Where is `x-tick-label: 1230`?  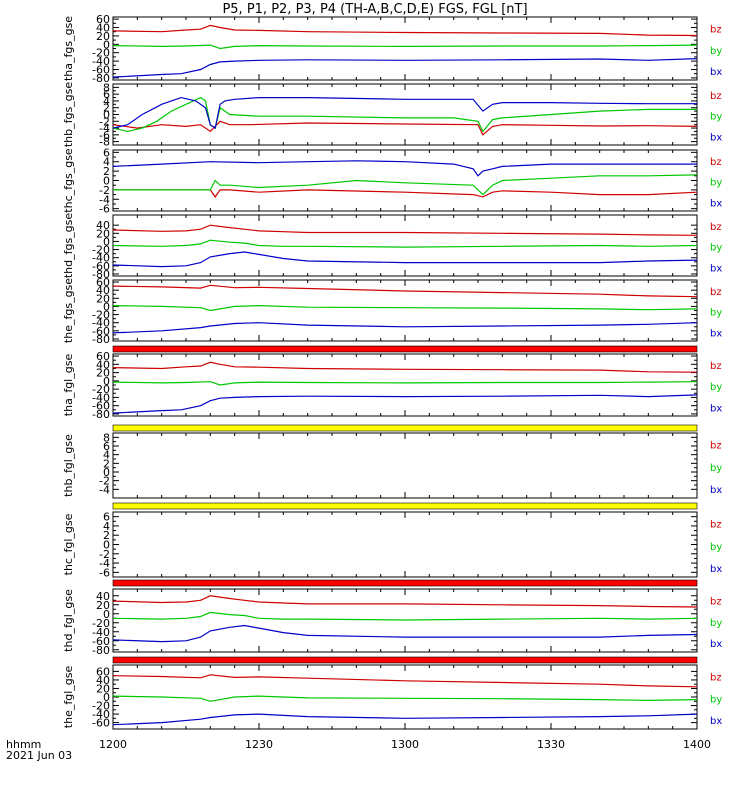
x-tick-label: 1230 is located at coordinates (259, 744).